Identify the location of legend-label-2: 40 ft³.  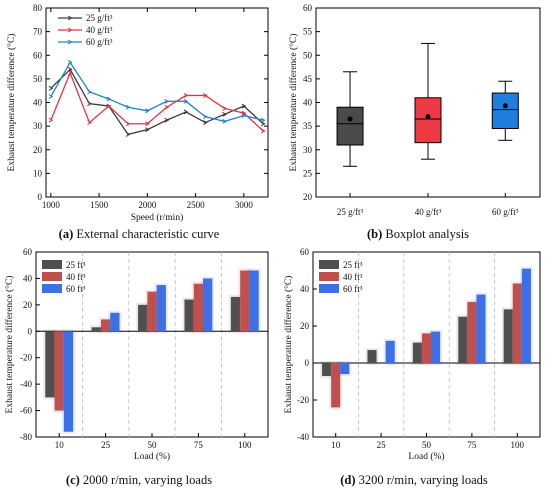
(76, 277).